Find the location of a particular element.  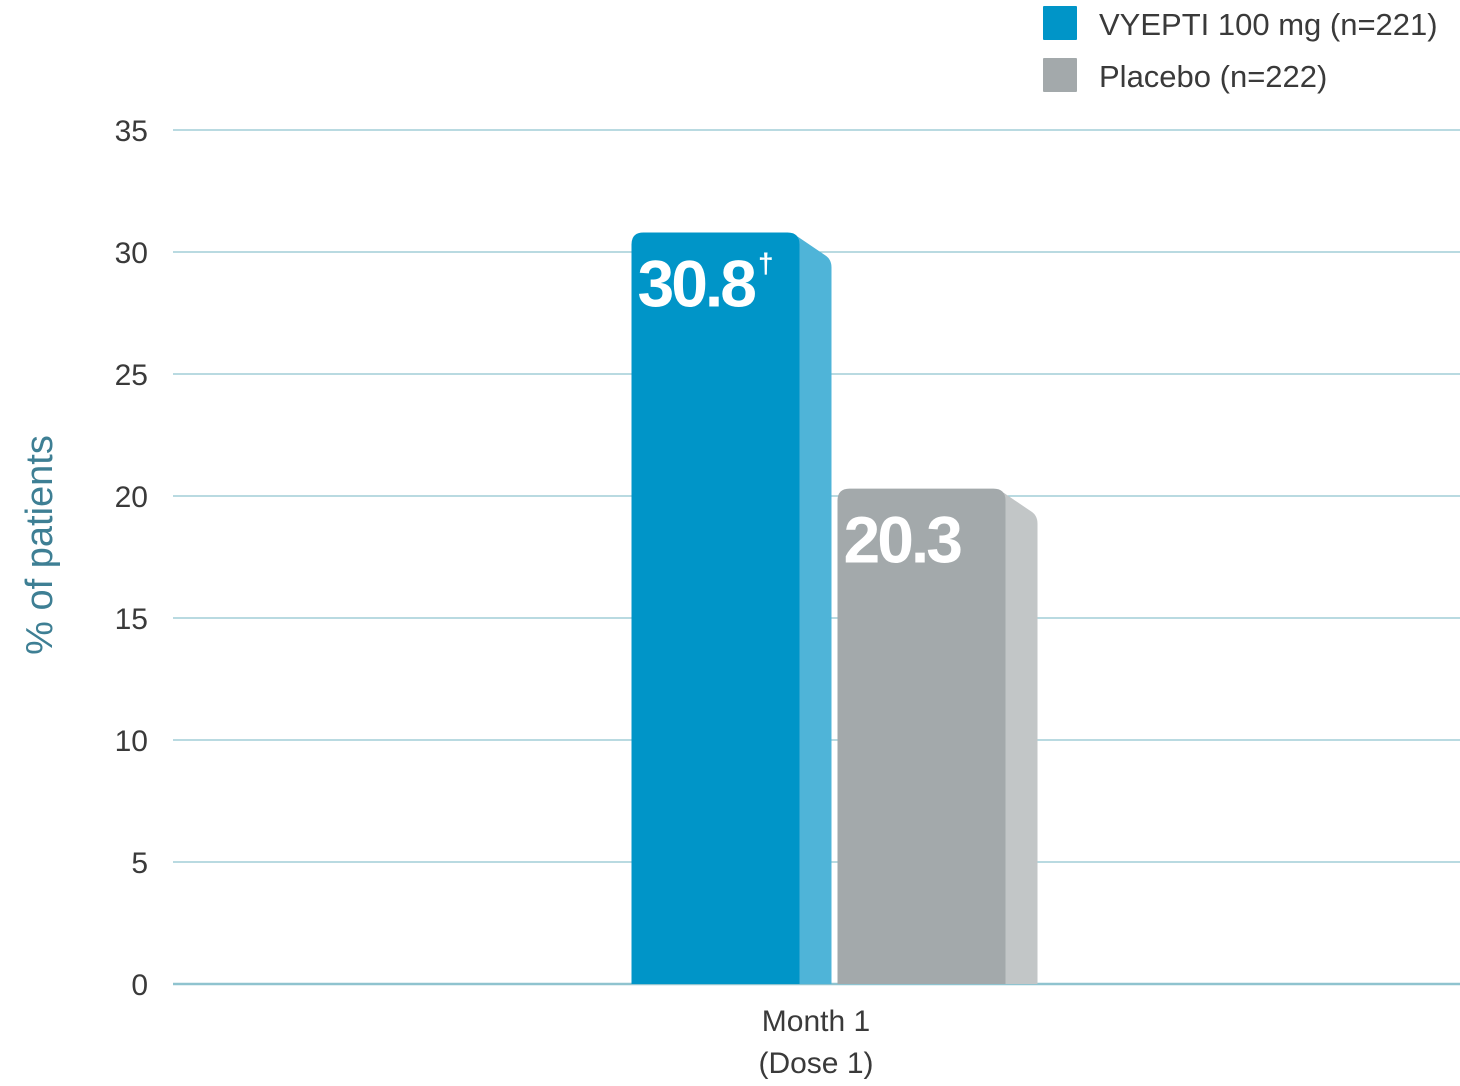

bar-value-label: 30.8 † is located at coordinates (705, 283).